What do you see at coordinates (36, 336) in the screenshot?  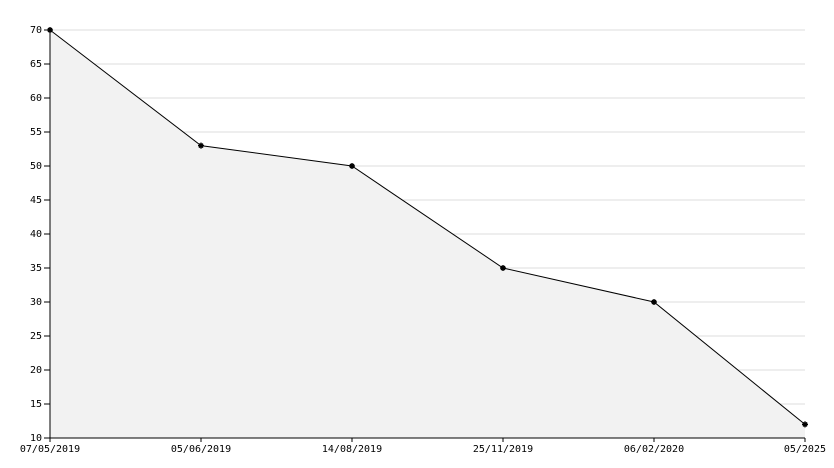 I see `y-tick-label: 25` at bounding box center [36, 336].